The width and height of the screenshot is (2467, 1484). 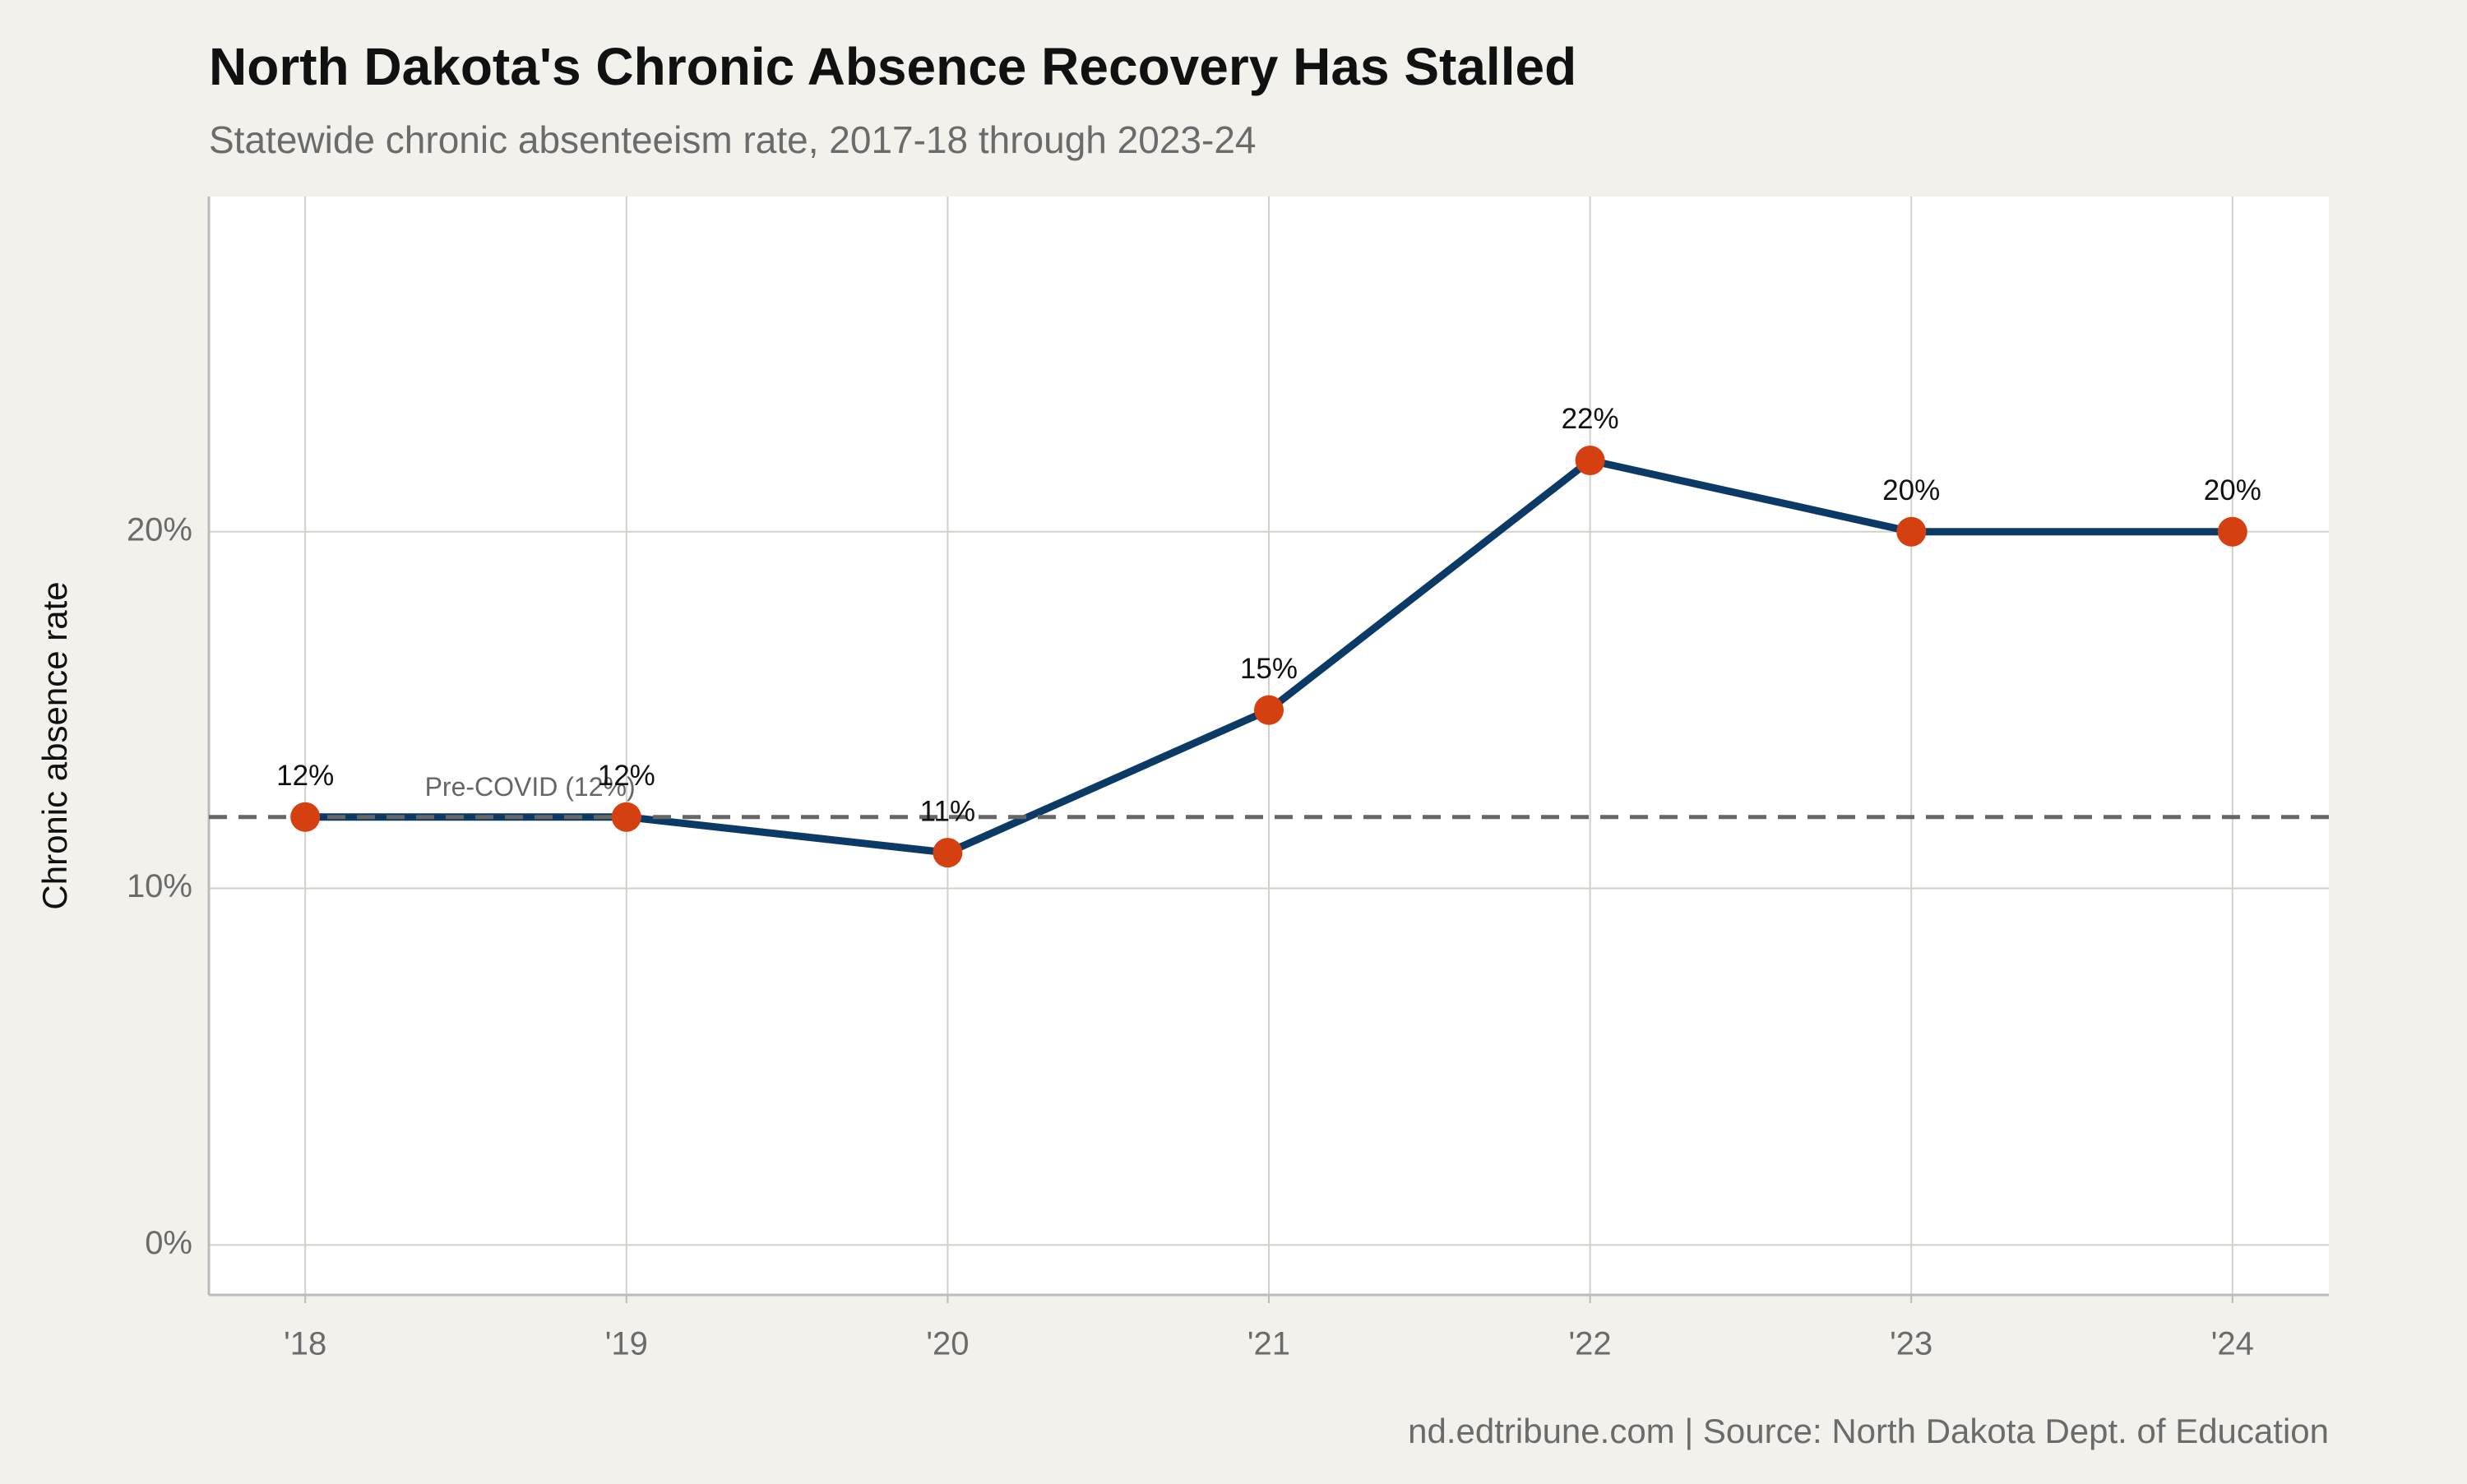 What do you see at coordinates (168, 1243) in the screenshot?
I see `y-tick-label: 0%` at bounding box center [168, 1243].